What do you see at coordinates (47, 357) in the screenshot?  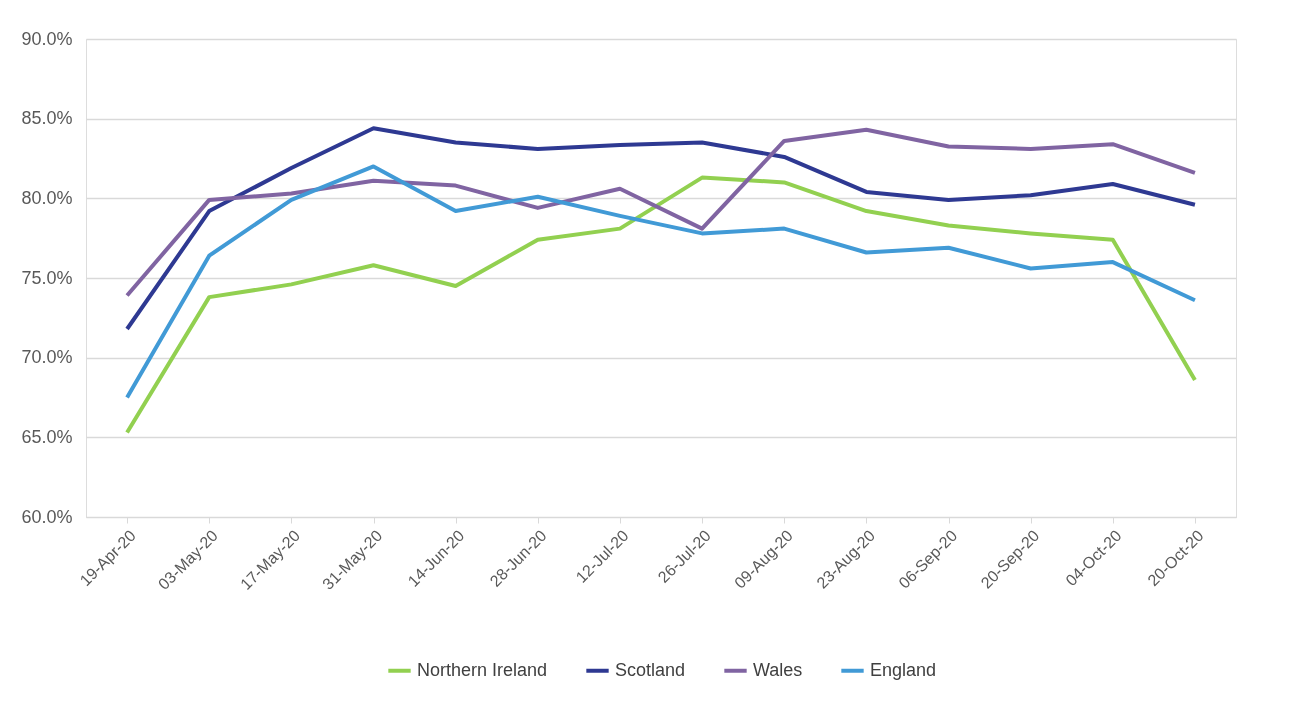 I see `y-tick-label: 70.0%` at bounding box center [47, 357].